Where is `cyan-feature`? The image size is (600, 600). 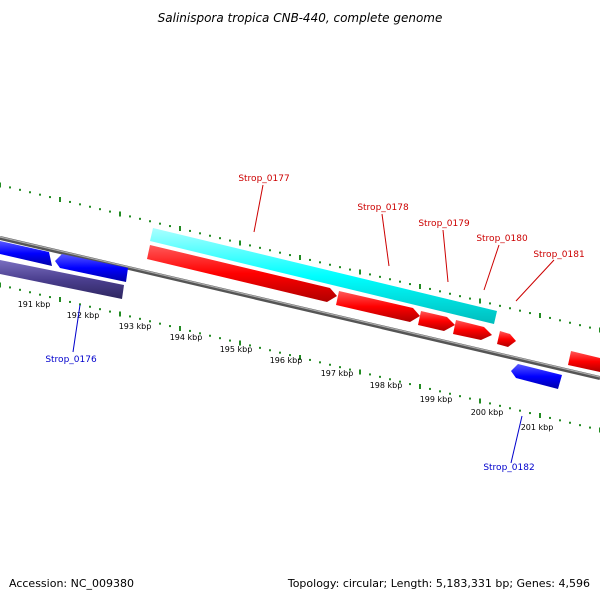 cyan-feature is located at coordinates (323, 276).